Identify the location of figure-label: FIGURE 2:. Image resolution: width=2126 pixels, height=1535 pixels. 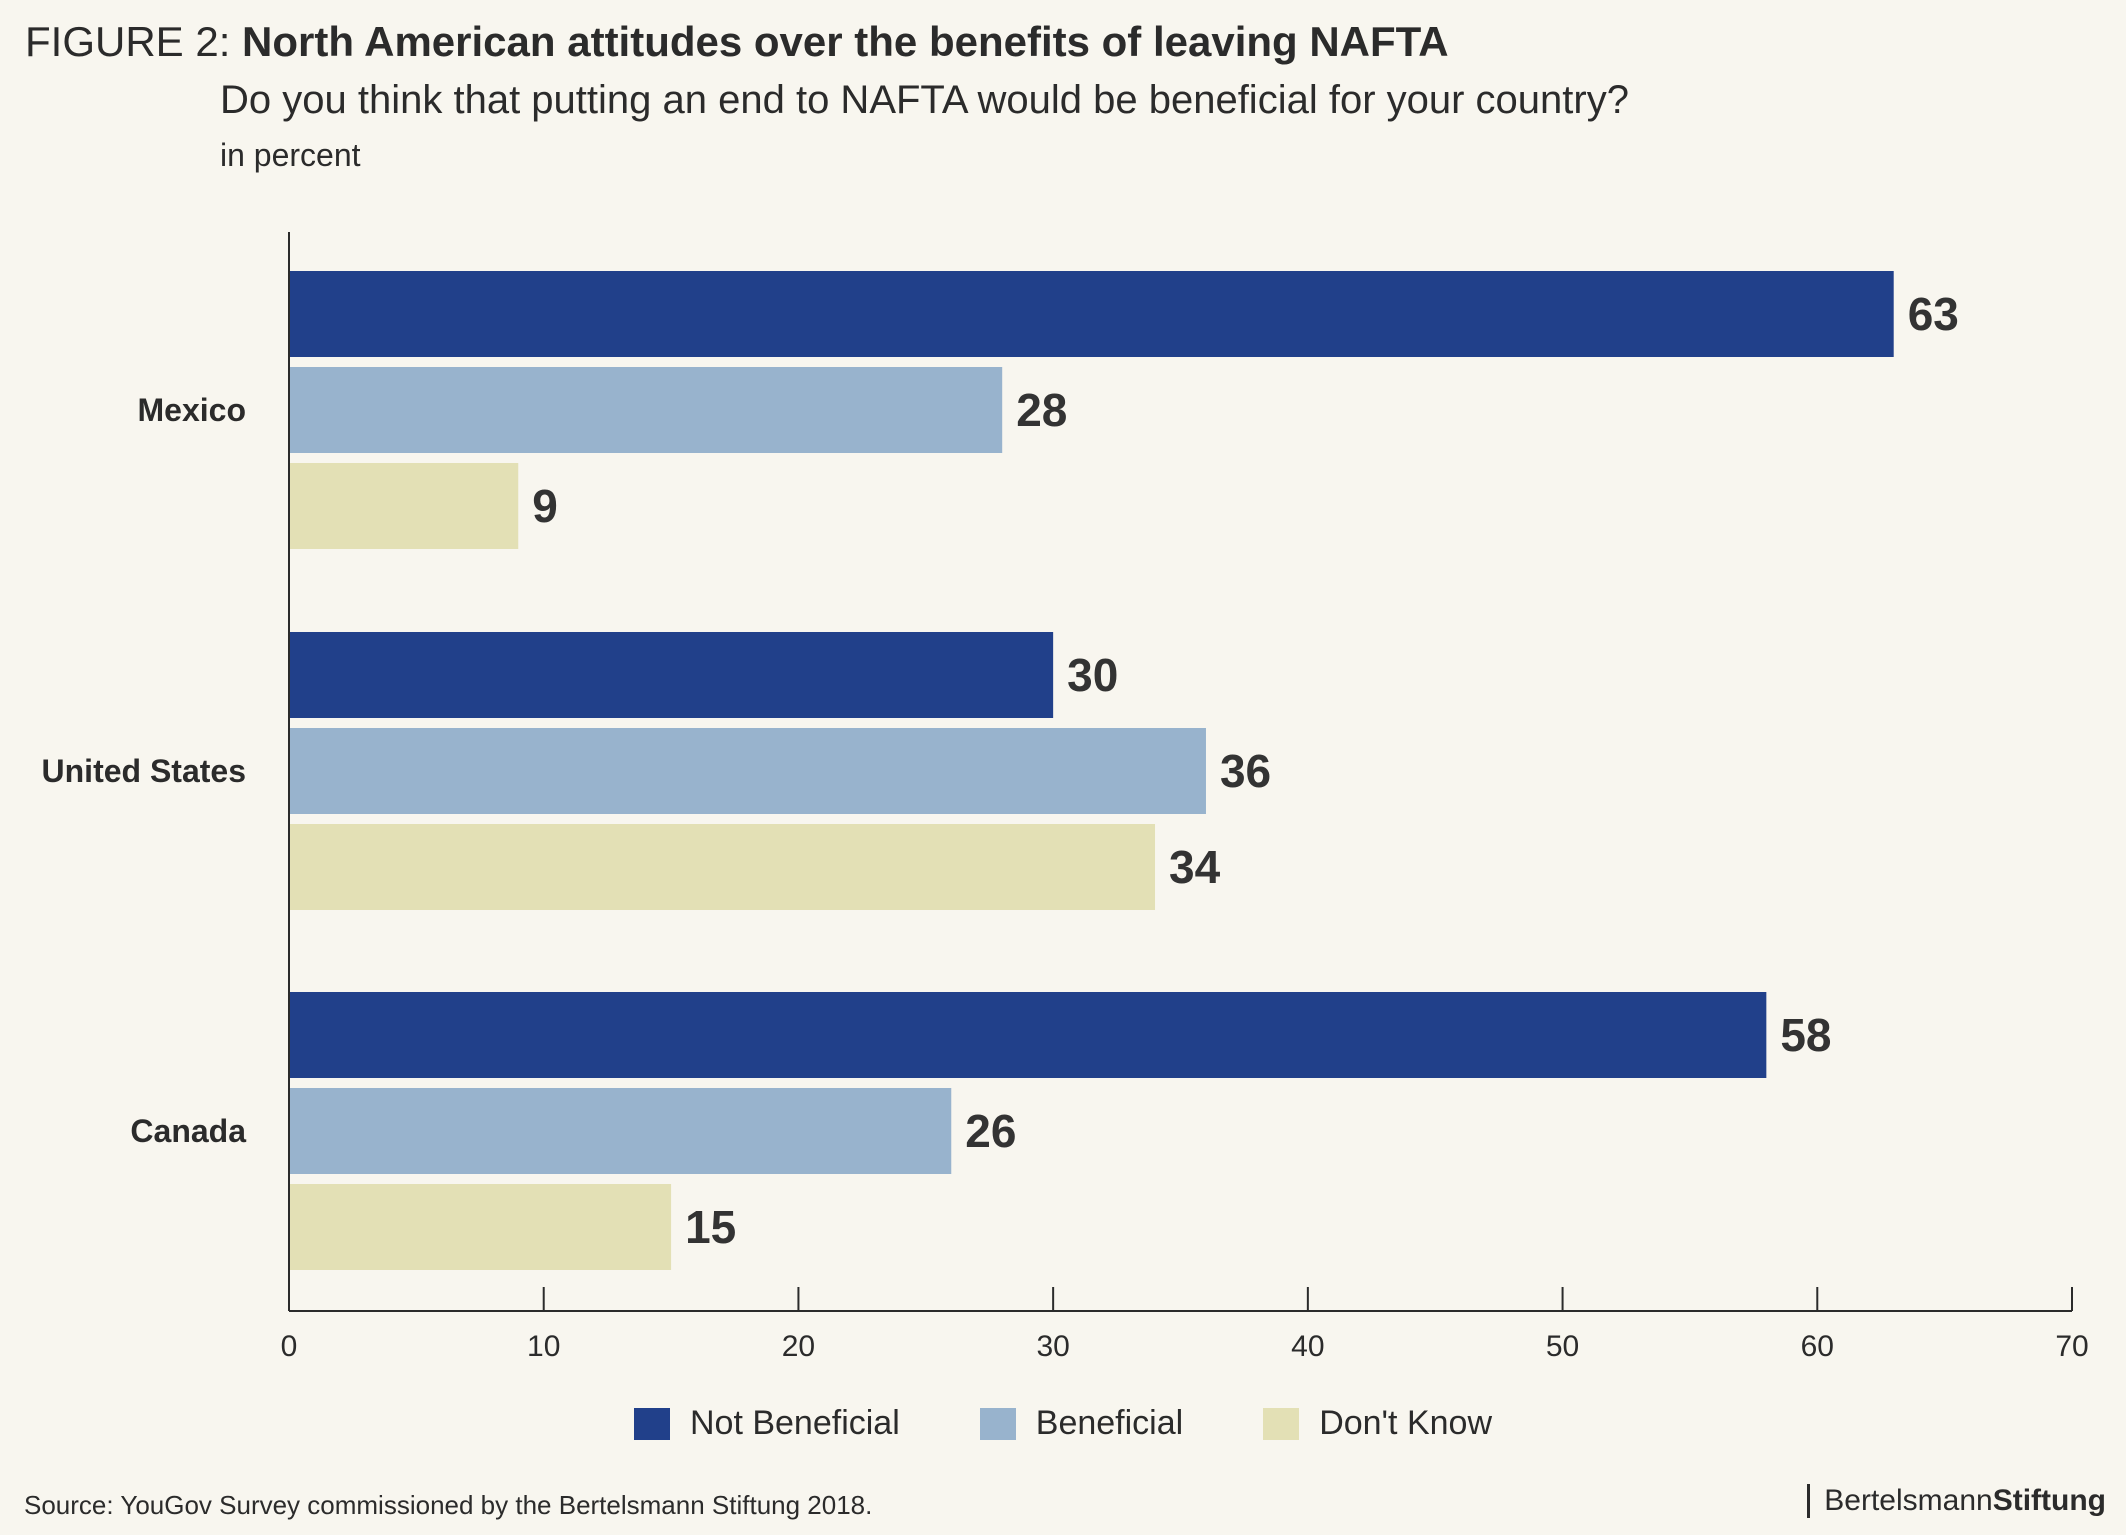
(128, 41).